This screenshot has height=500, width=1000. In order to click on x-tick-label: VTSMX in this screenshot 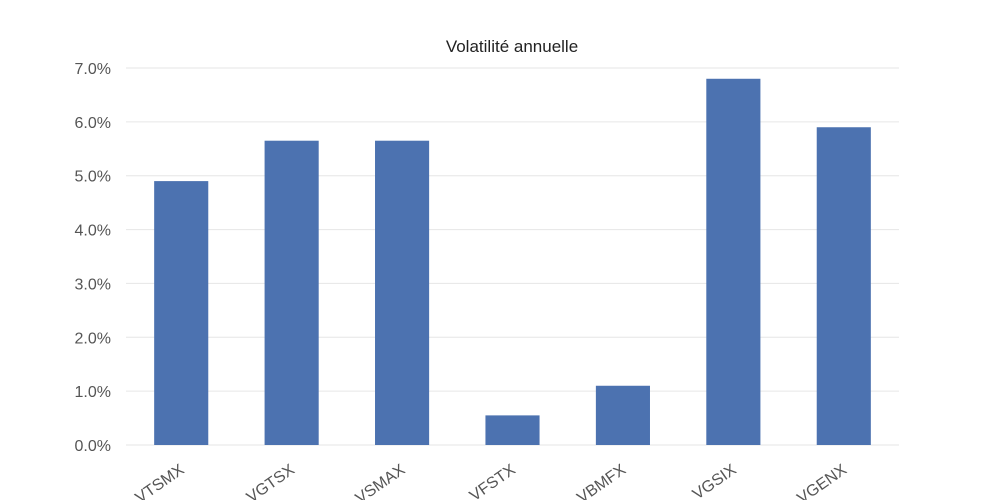, I will do `click(160, 480)`.